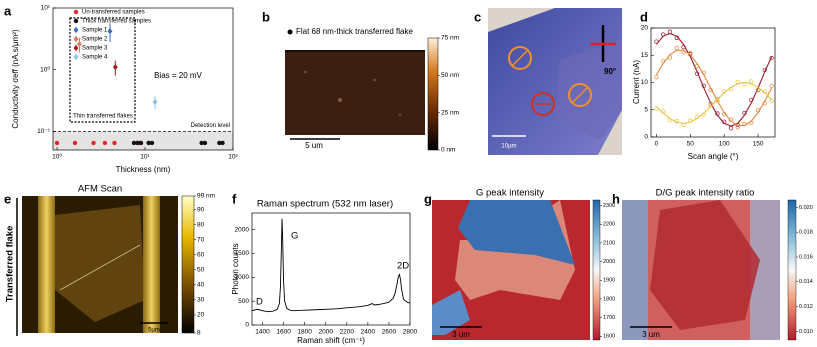 The width and height of the screenshot is (817, 347). Describe the element at coordinates (331, 265) in the screenshot. I see `spectrum-line` at that location.